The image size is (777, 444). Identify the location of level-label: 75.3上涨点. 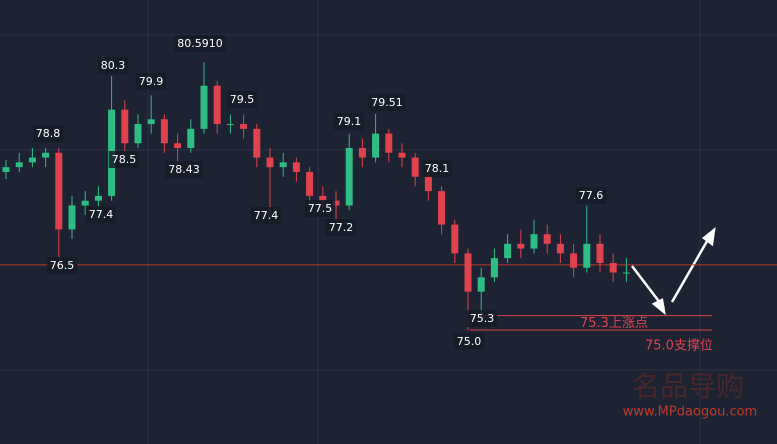
(614, 323).